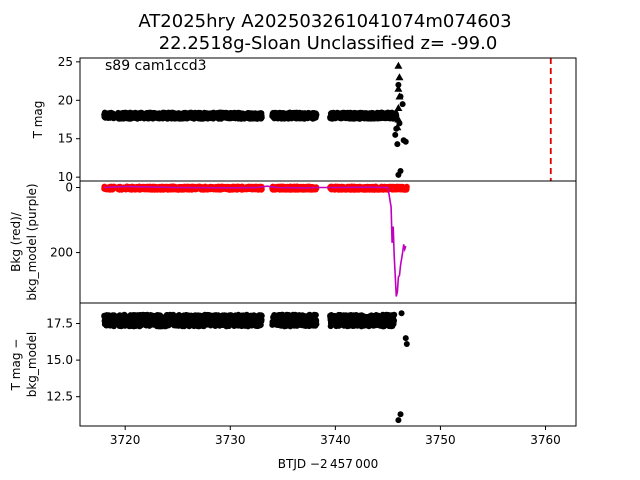  I want to click on y-tick-label: 200, so click(61, 253).